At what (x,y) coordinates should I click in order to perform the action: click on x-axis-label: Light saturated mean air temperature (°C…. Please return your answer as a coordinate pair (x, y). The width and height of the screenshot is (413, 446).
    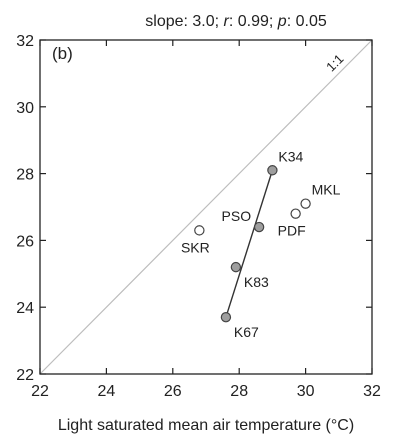
    Looking at the image, I should click on (206, 425).